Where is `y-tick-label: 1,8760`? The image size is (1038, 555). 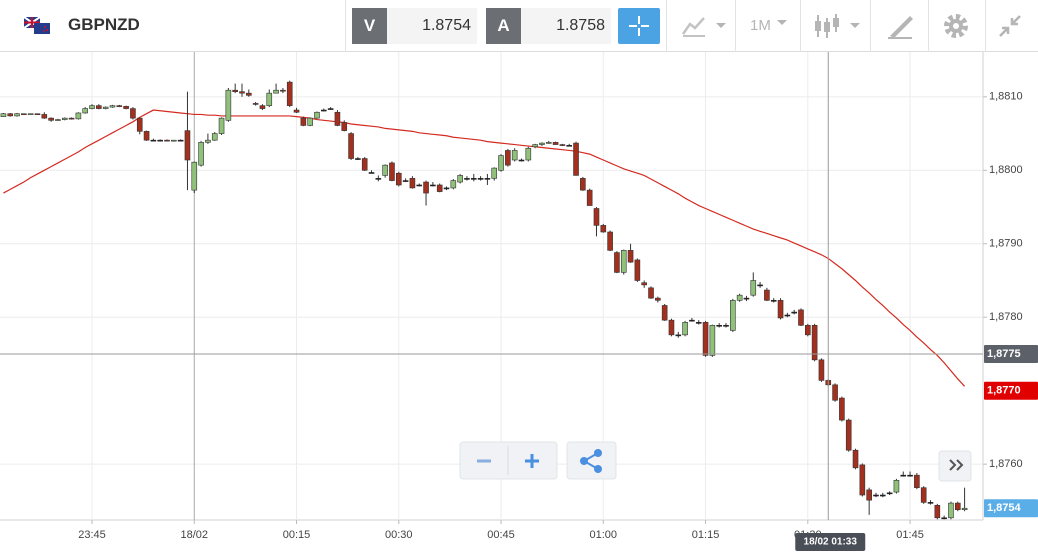
y-tick-label: 1,8760 is located at coordinates (1006, 464).